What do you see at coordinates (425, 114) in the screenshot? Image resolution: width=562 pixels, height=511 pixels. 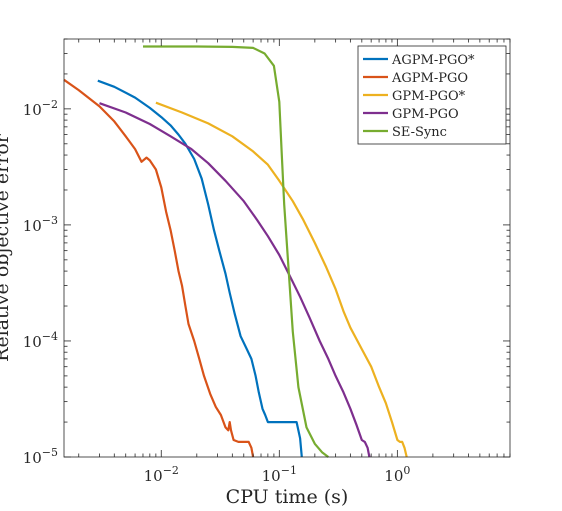 I see `legend-label-4: GPM-PGO` at bounding box center [425, 114].